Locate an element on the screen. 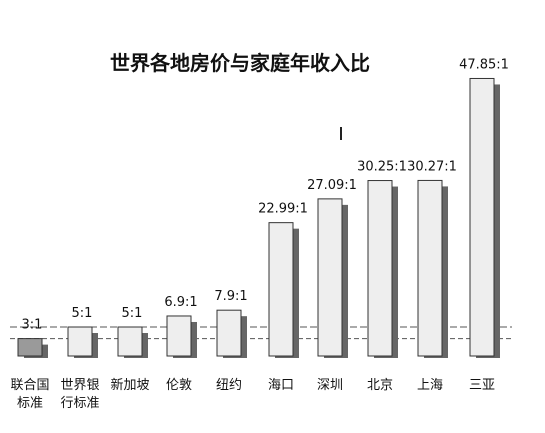 Image resolution: width=545 pixels, height=433 pixels. category-label: 北京 is located at coordinates (380, 385).